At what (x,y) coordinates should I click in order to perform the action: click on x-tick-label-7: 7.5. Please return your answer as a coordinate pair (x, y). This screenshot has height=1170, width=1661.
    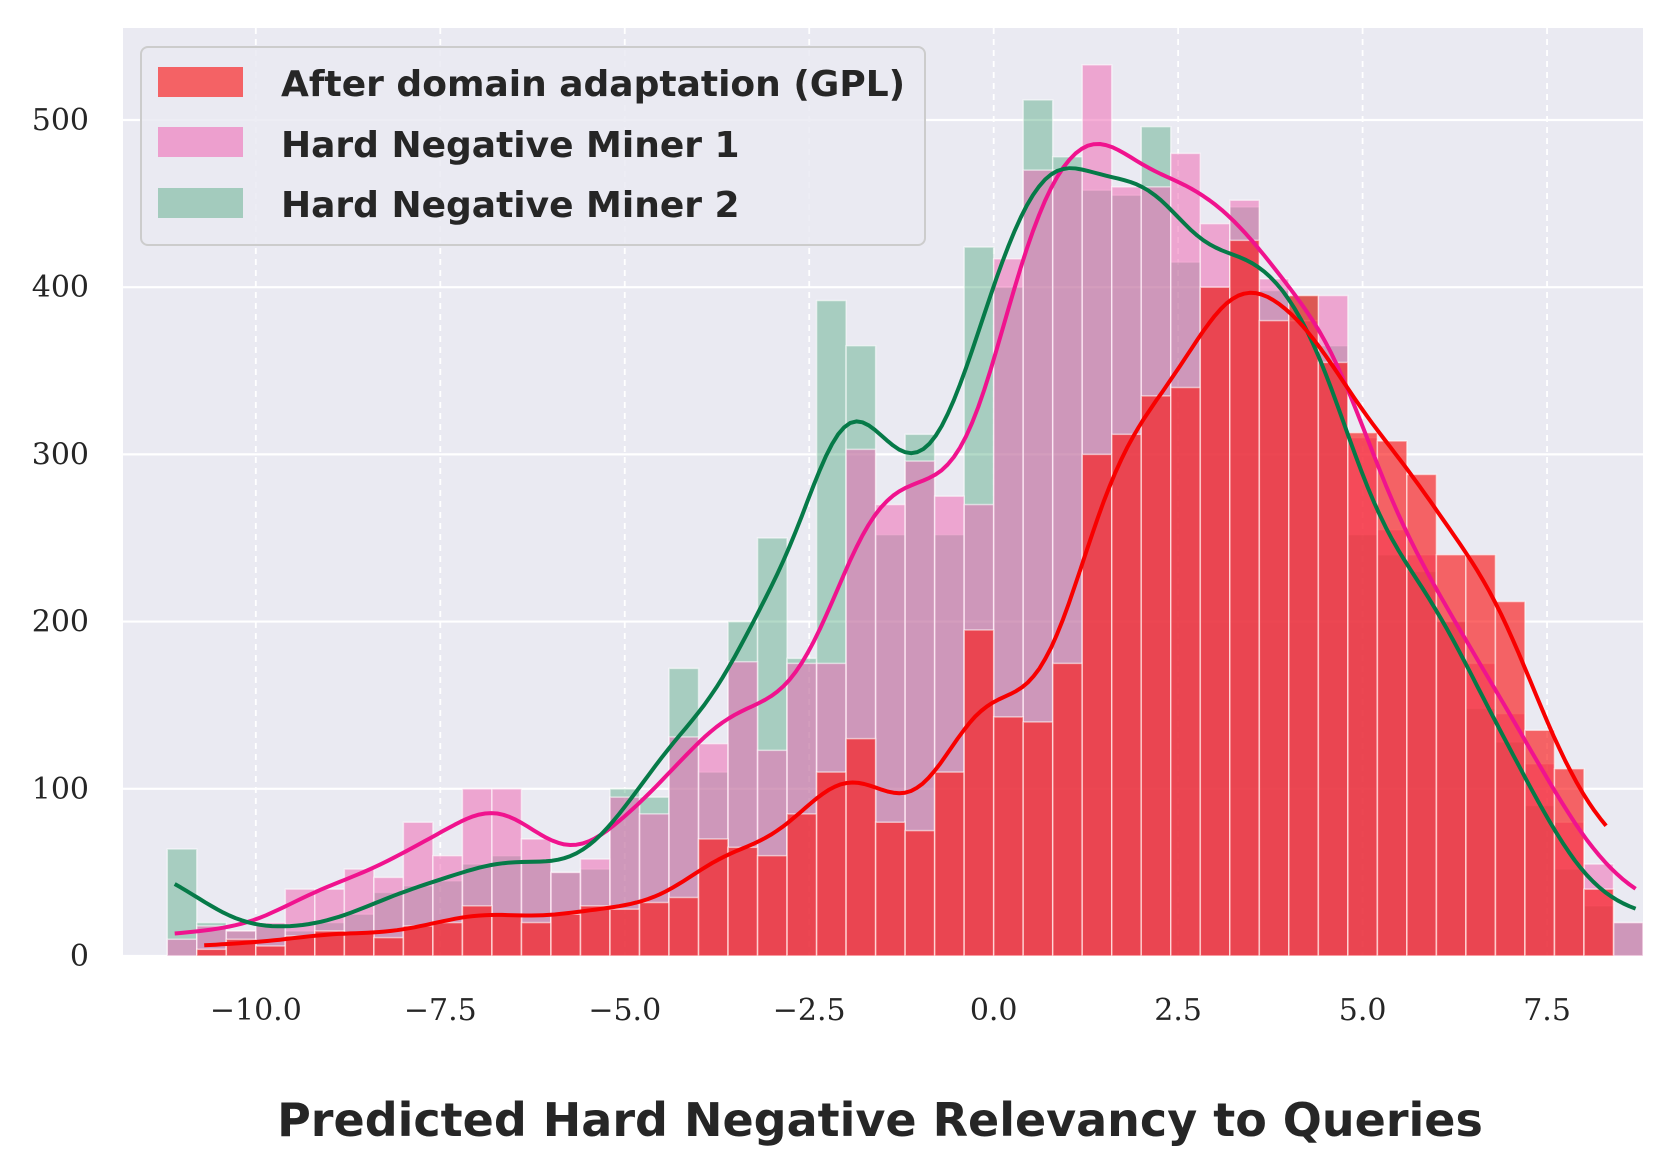
    Looking at the image, I should click on (1547, 1010).